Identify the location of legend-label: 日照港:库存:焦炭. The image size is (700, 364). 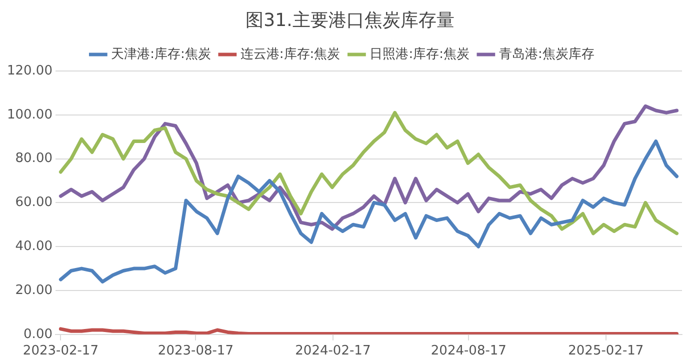
(420, 54).